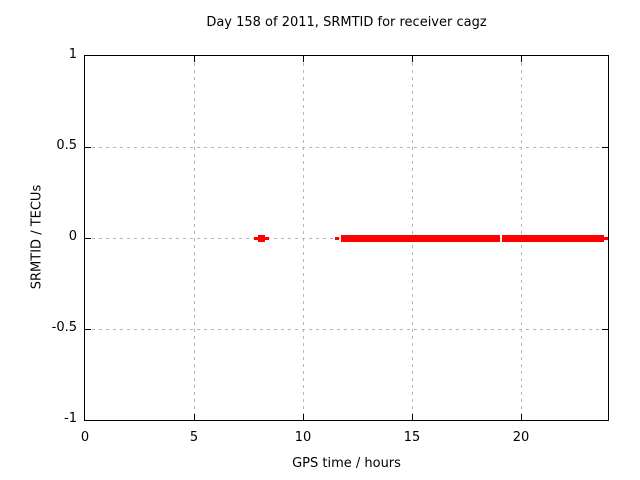  Describe the element at coordinates (85, 437) in the screenshot. I see `x-tick-label: 0` at that location.